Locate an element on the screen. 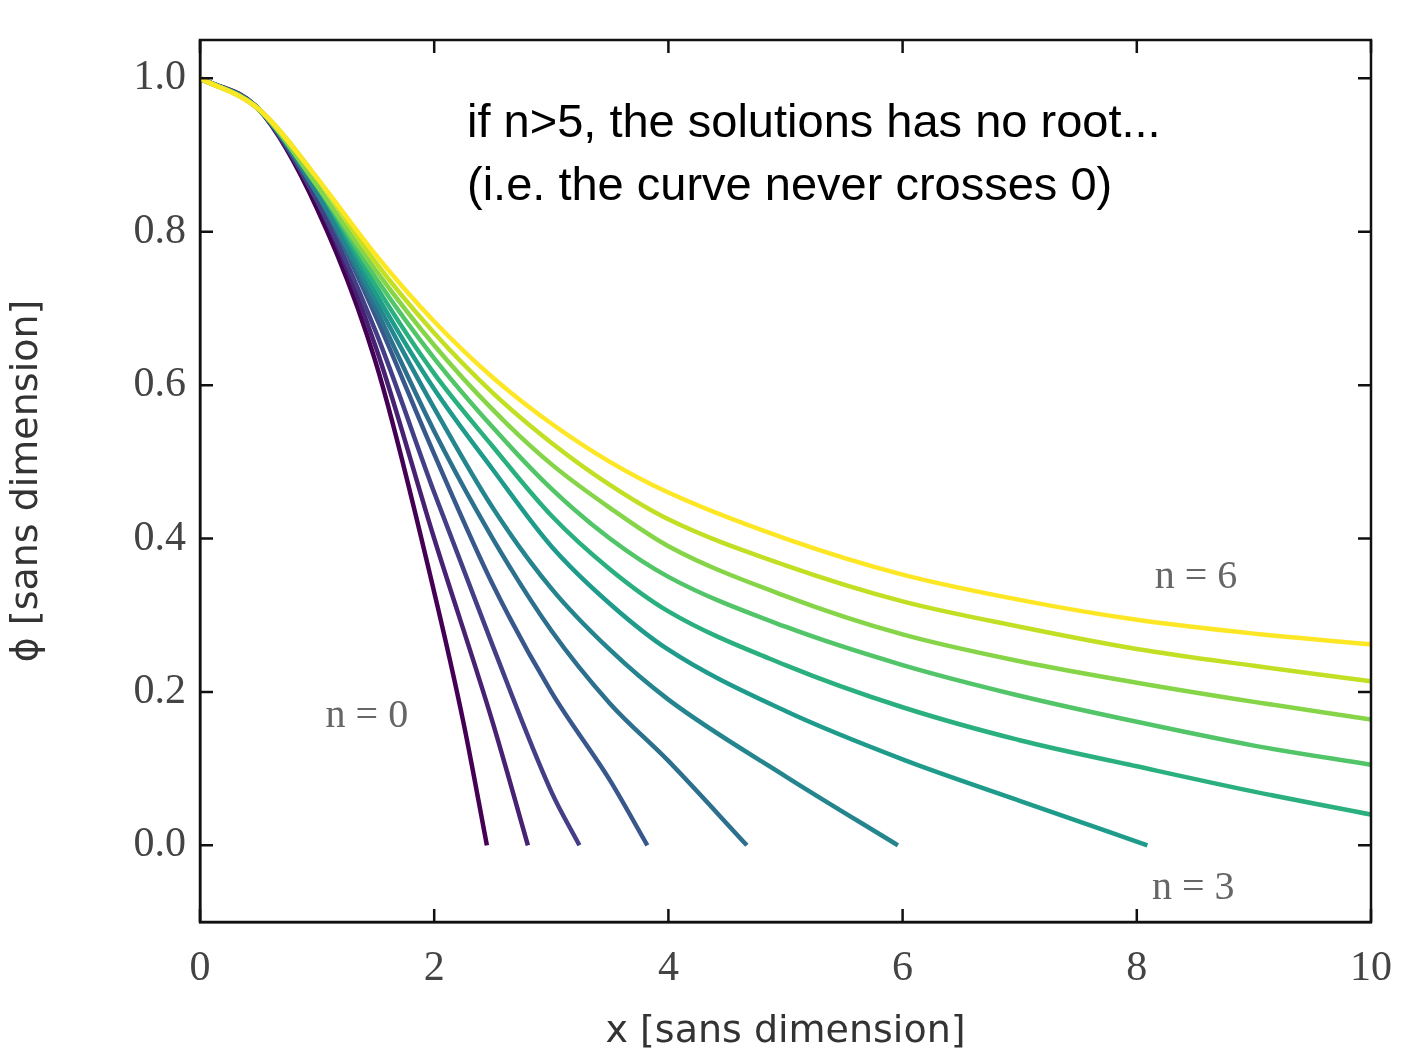  y-tick-label: 0.0 is located at coordinates (159, 842).